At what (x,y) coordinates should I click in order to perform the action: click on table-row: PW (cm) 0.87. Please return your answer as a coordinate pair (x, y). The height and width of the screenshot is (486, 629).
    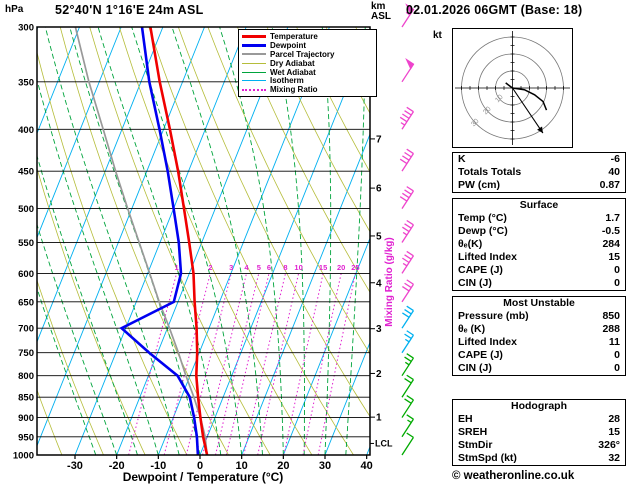
    Looking at the image, I should click on (539, 185).